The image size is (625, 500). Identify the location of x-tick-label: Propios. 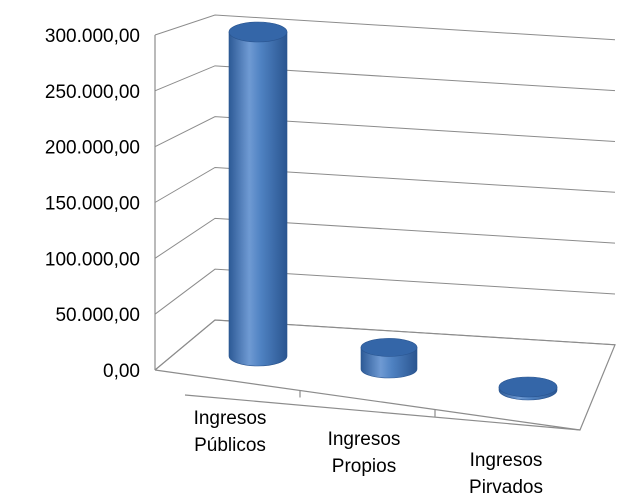
(364, 466).